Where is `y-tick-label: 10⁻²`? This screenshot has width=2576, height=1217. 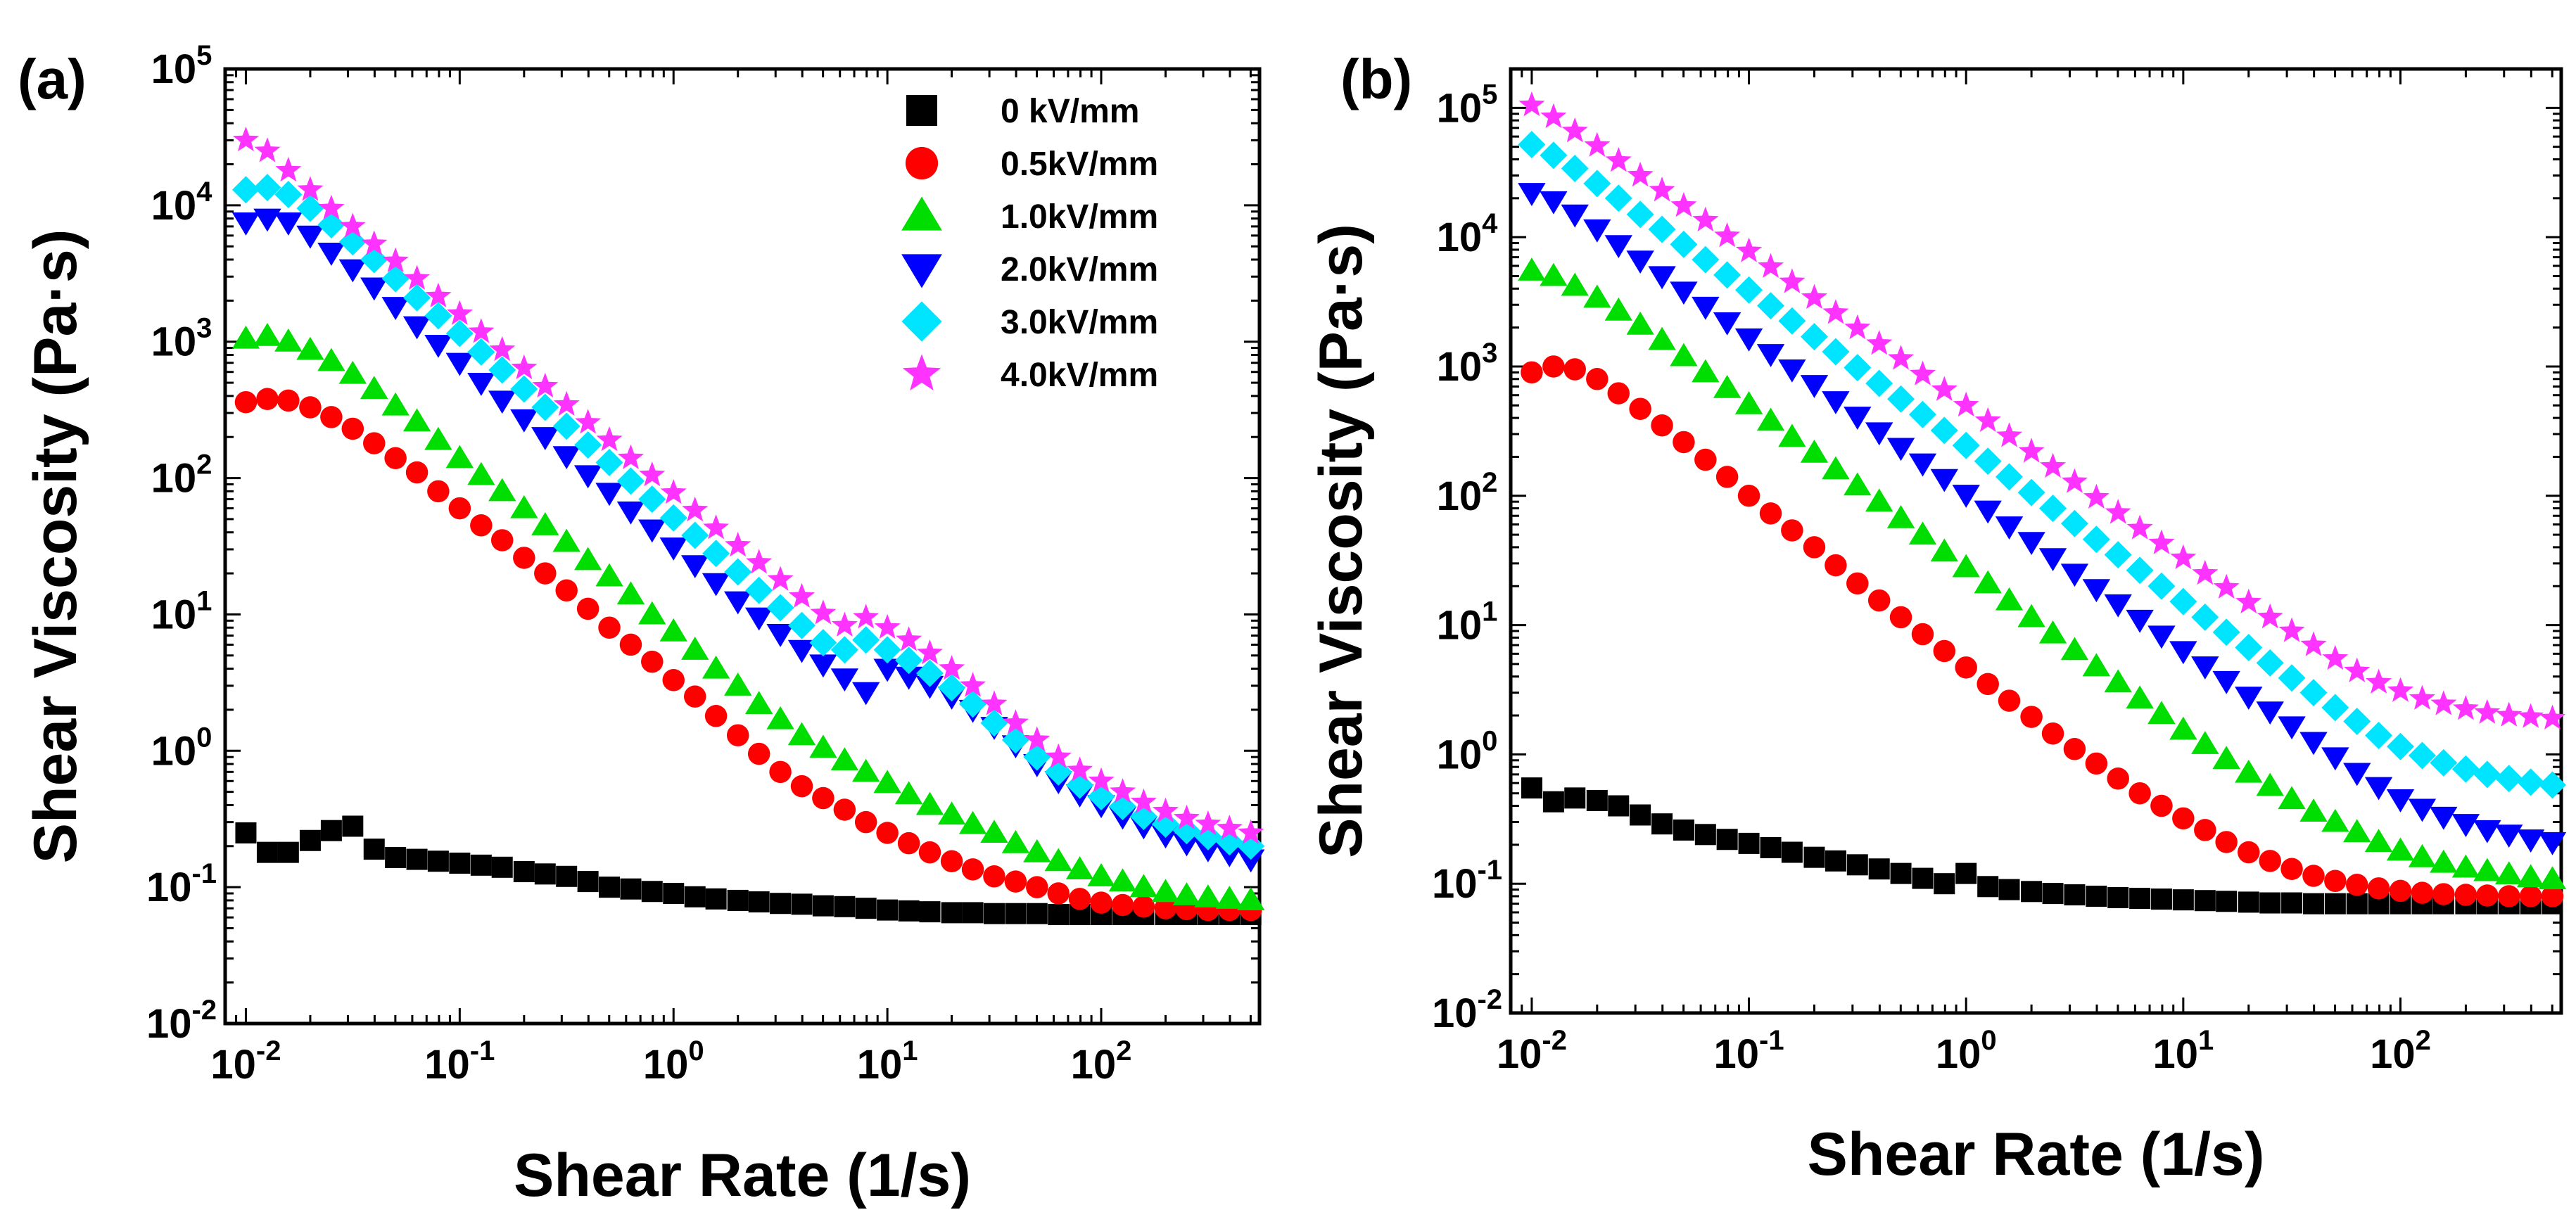
y-tick-label: 10⁻² is located at coordinates (1467, 1010).